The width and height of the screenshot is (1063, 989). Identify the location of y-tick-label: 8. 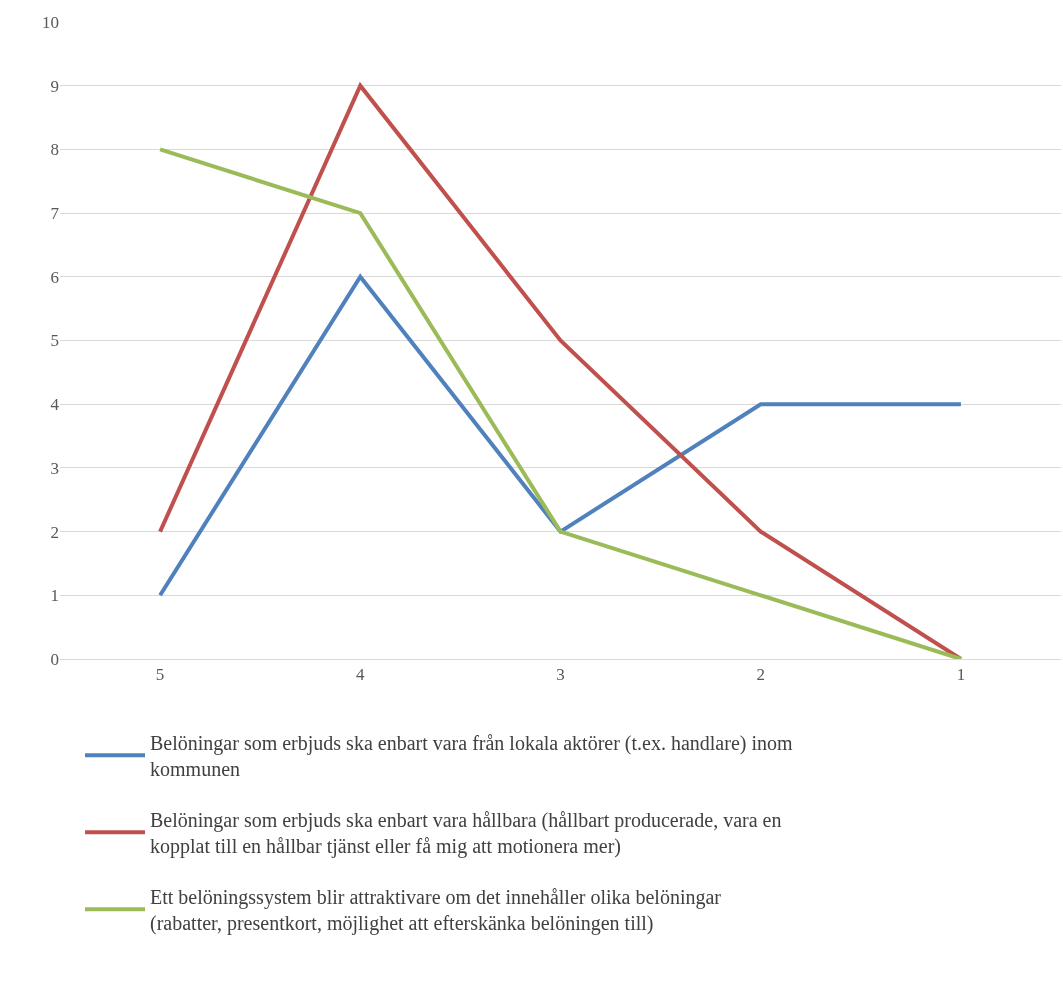
(54, 150).